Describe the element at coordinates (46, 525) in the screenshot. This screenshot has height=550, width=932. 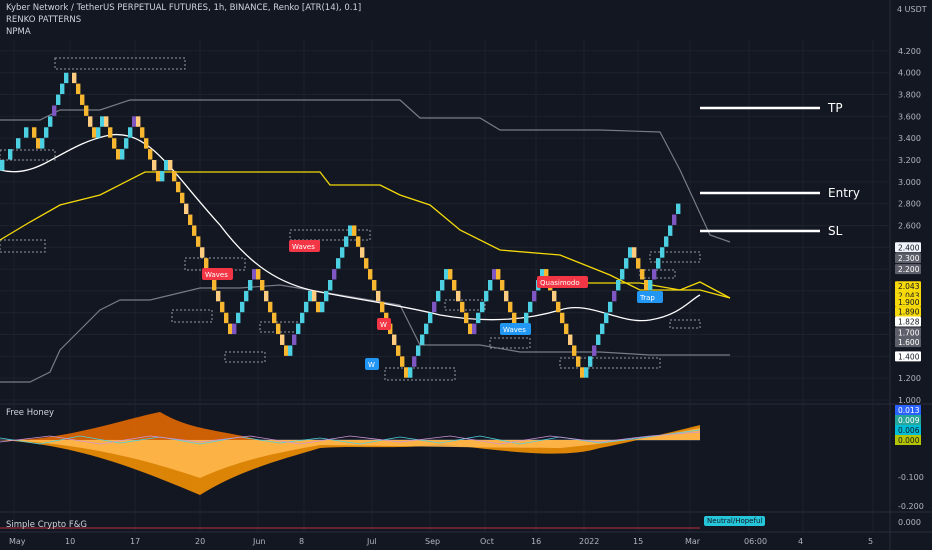
I see `fear-greed-title: Simple Crypto F&G` at that location.